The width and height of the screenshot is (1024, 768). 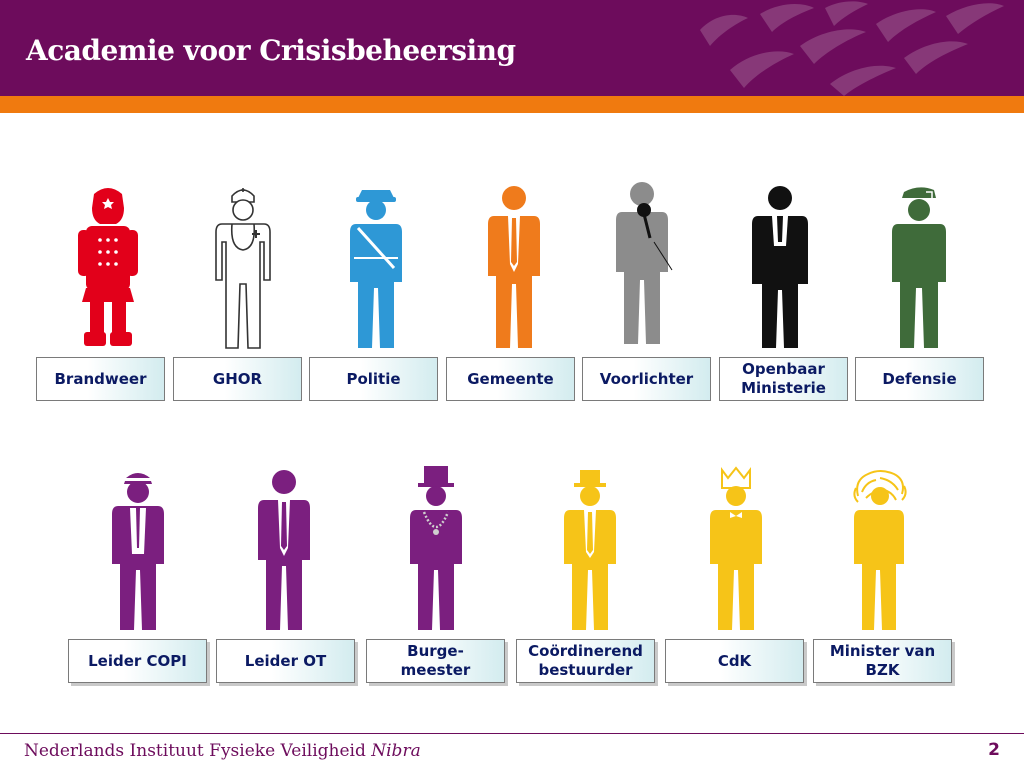 I want to click on label-brandweer: Brandweer, so click(x=100, y=379).